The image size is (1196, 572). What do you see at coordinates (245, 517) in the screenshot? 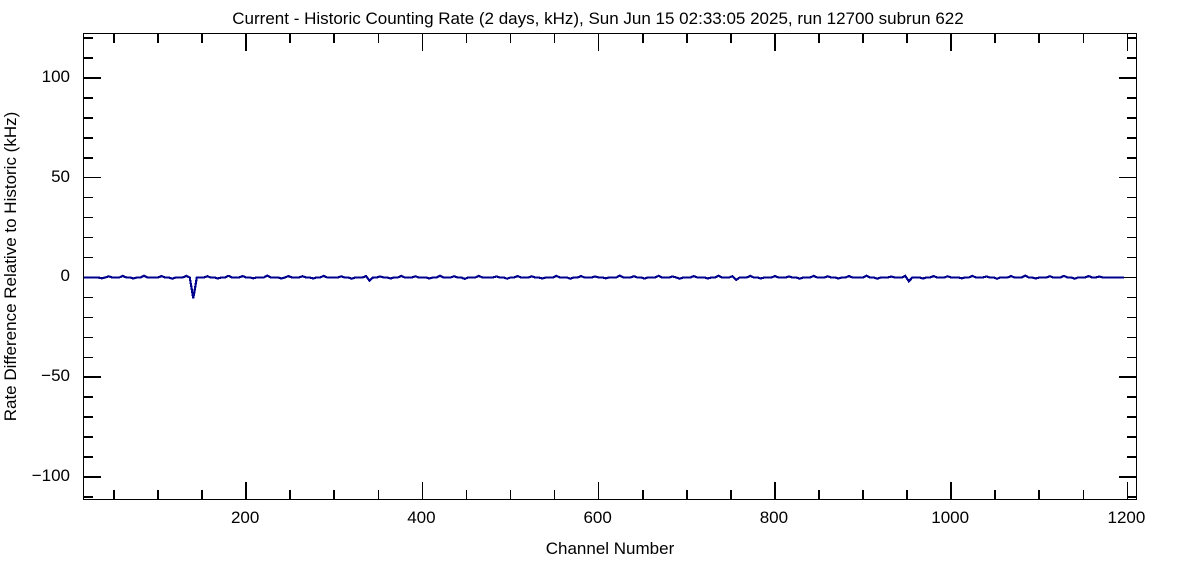
I see `x-axis-tick-label: 200` at bounding box center [245, 517].